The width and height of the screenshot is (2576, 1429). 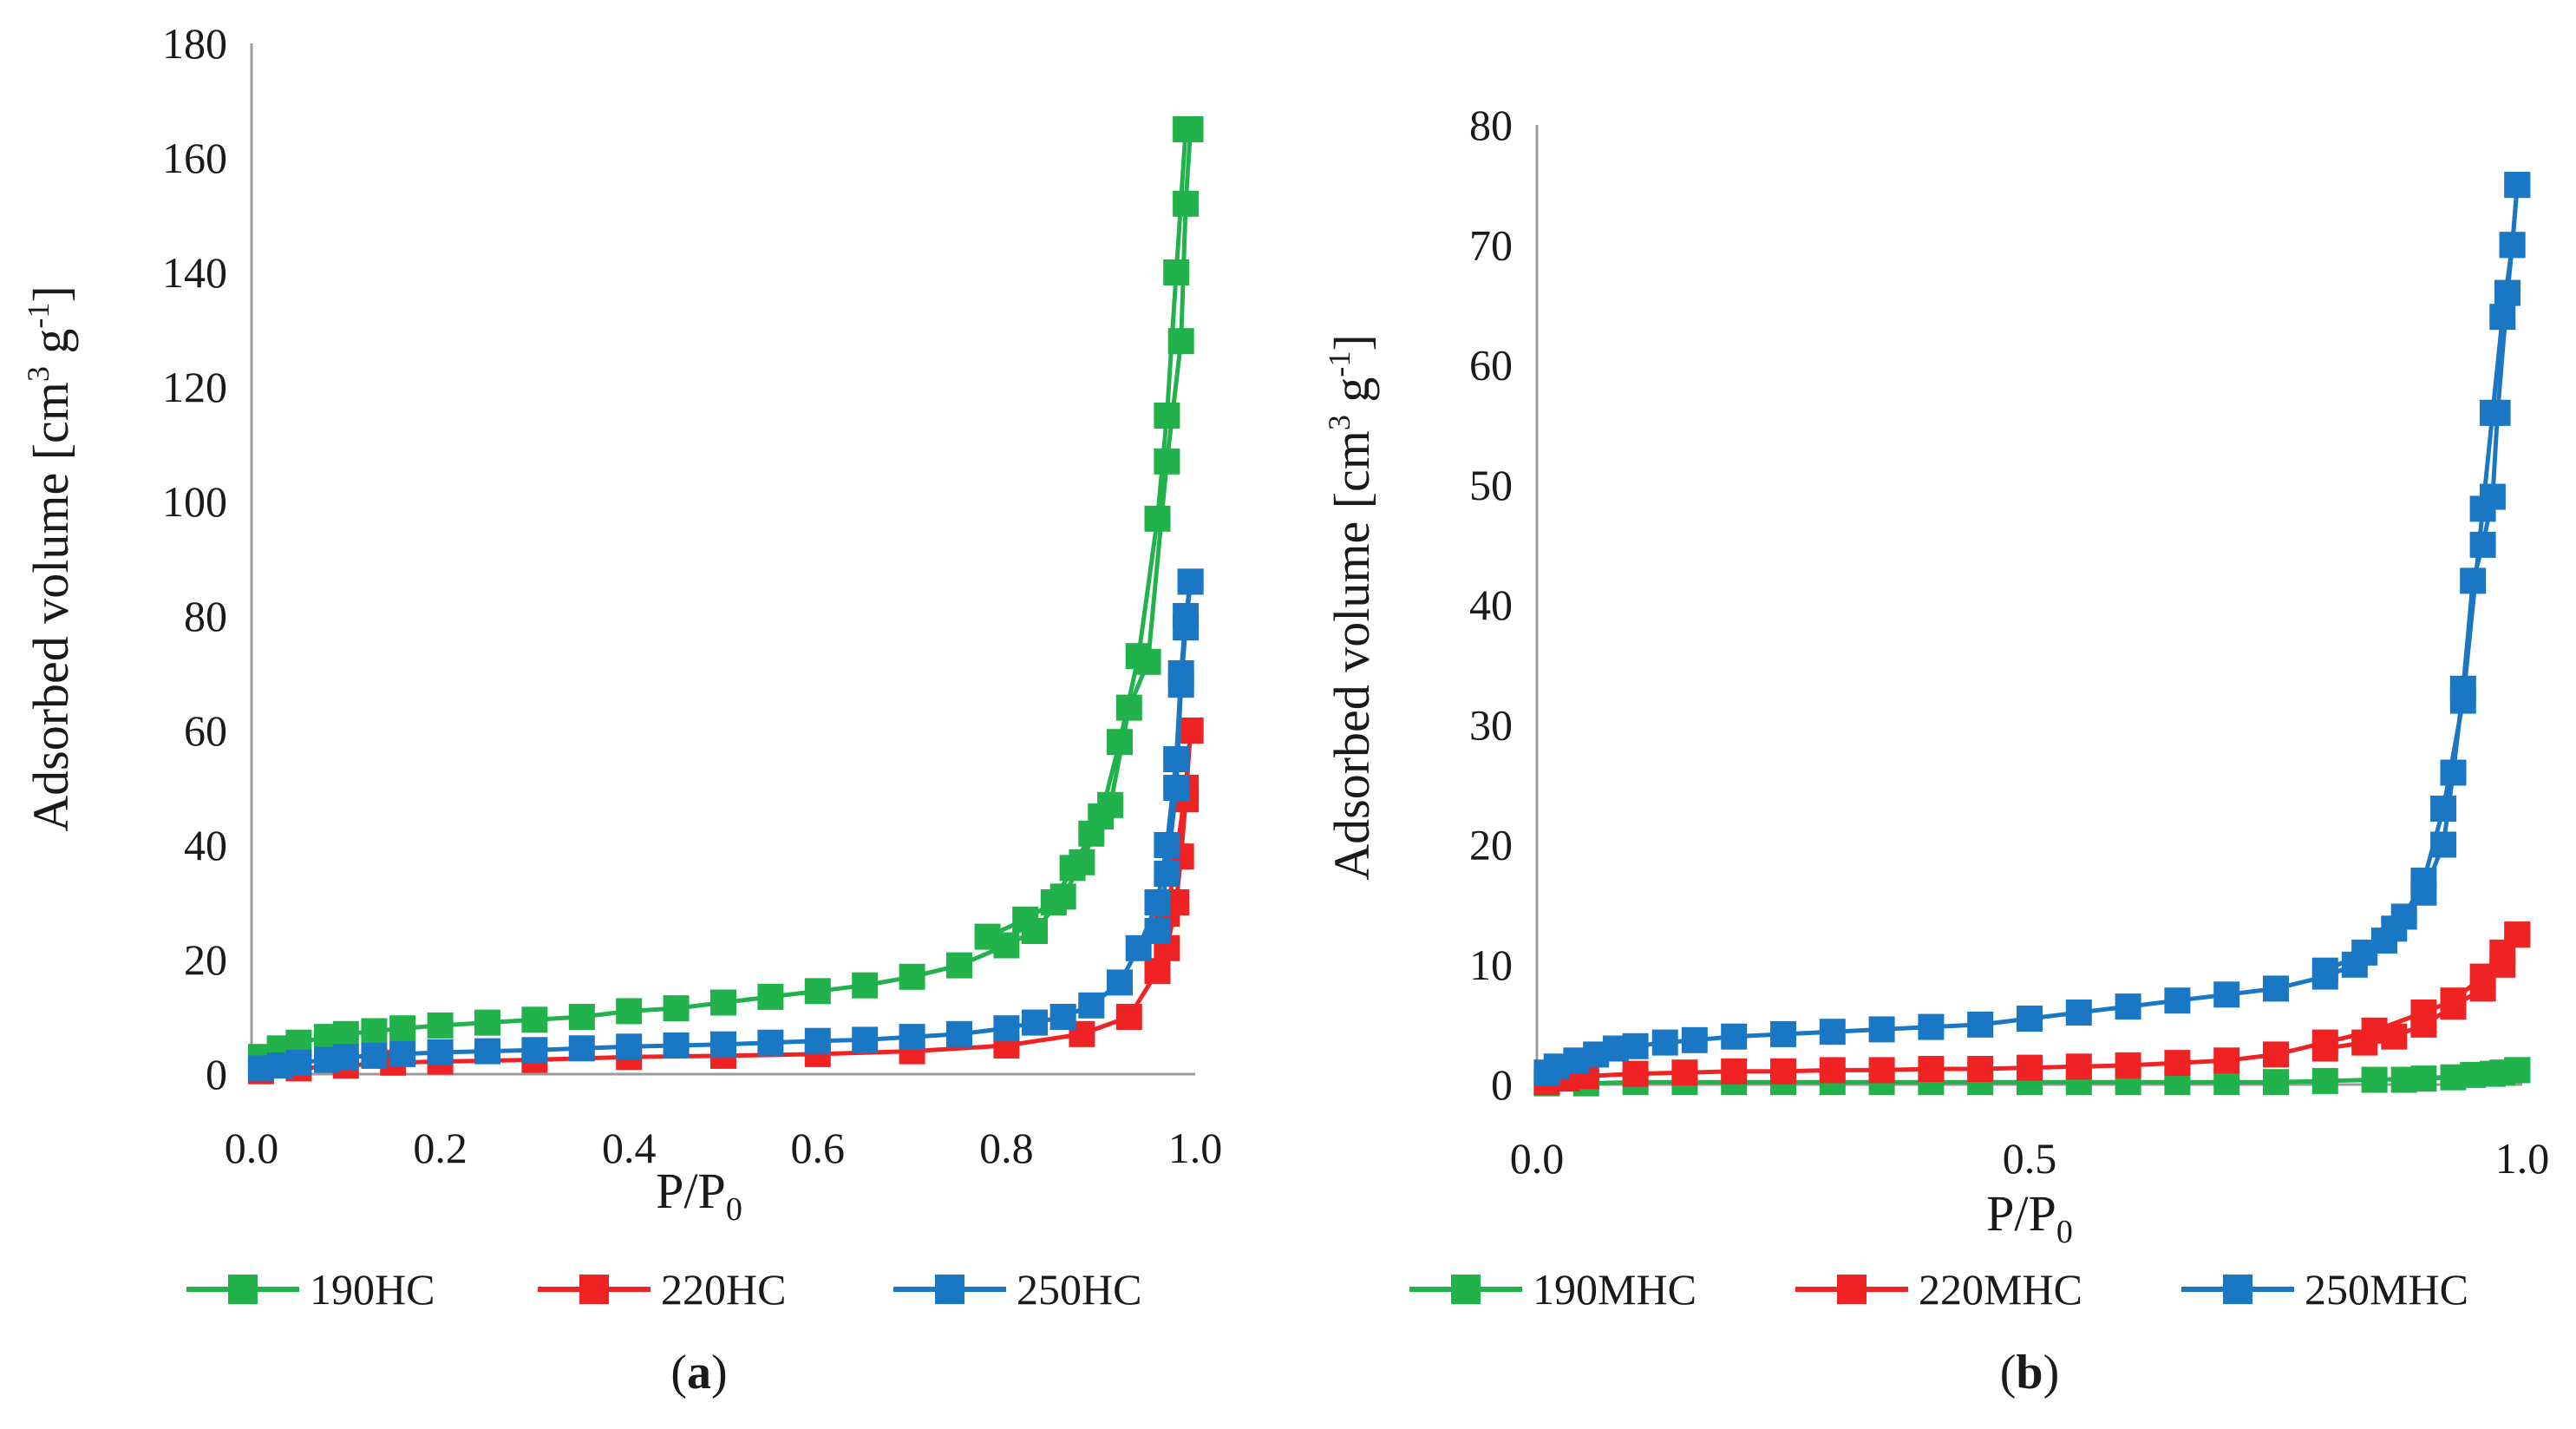 I want to click on panel-a-label: (a), so click(x=698, y=1373).